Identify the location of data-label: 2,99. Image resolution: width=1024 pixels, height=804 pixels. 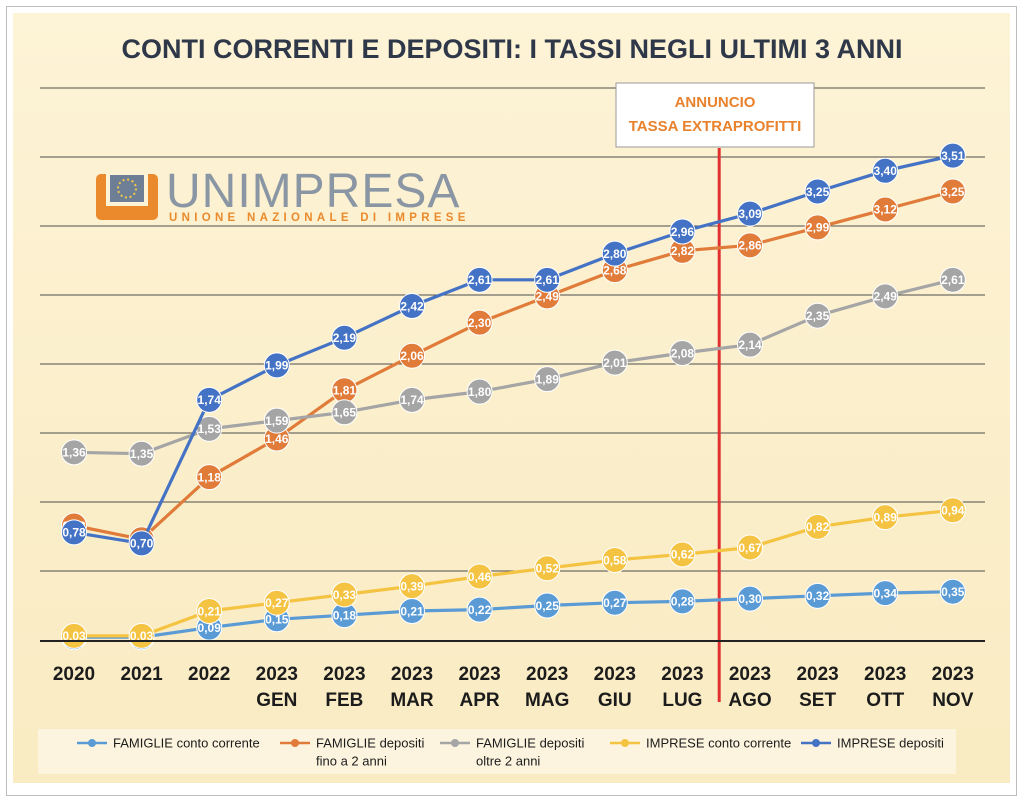
(818, 228).